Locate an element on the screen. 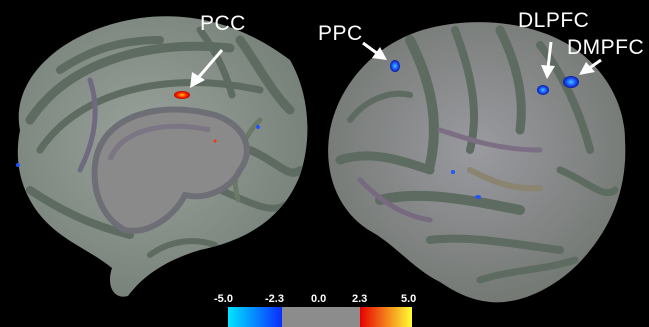  colorbar-neg is located at coordinates (255, 317).